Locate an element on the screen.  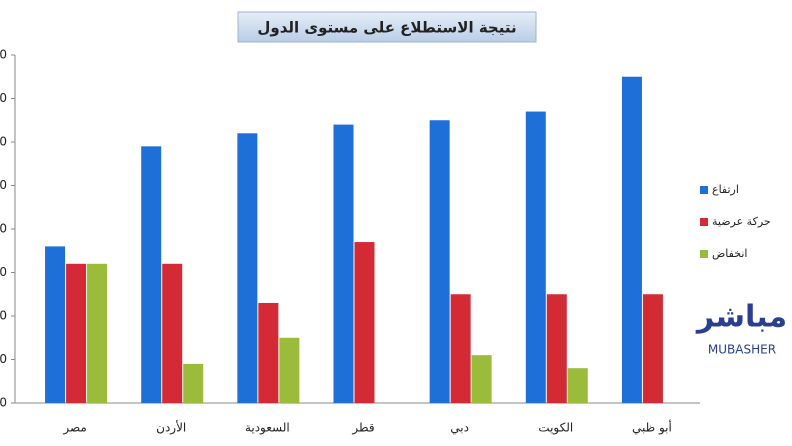
title-box is located at coordinates (387, 27).